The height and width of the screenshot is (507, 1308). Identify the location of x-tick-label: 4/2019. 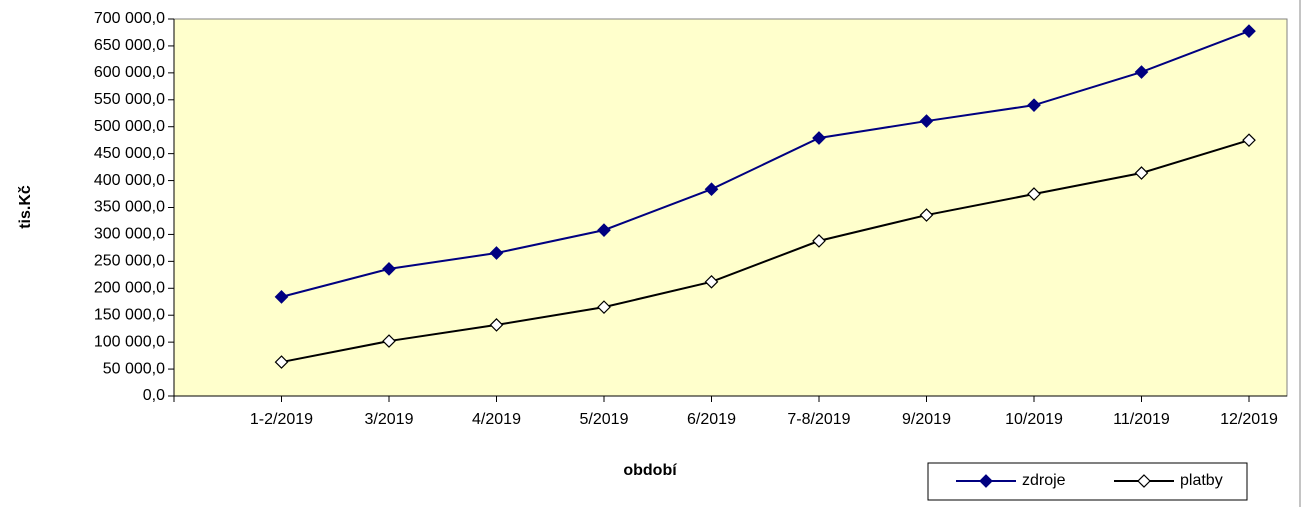
(496, 419).